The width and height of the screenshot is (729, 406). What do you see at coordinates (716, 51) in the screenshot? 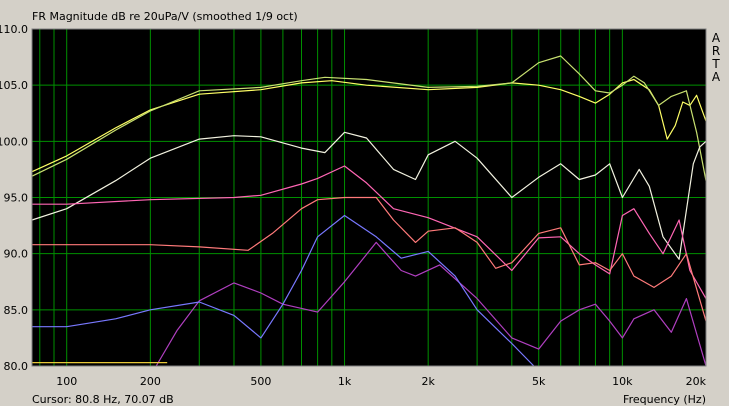
I see `brand-letter: R` at bounding box center [716, 51].